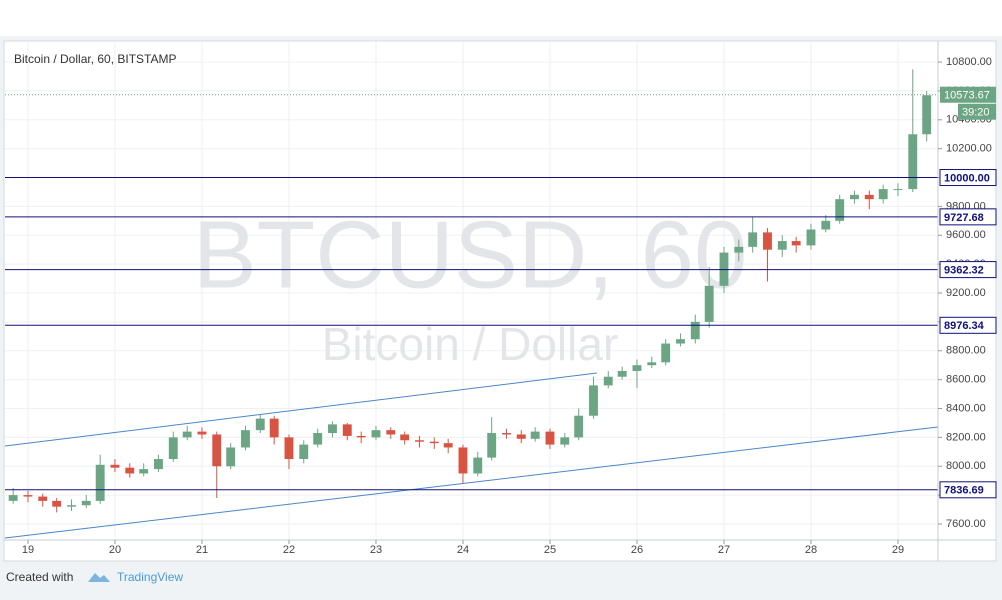  What do you see at coordinates (964, 218) in the screenshot?
I see `level-label: 9727.68` at bounding box center [964, 218].